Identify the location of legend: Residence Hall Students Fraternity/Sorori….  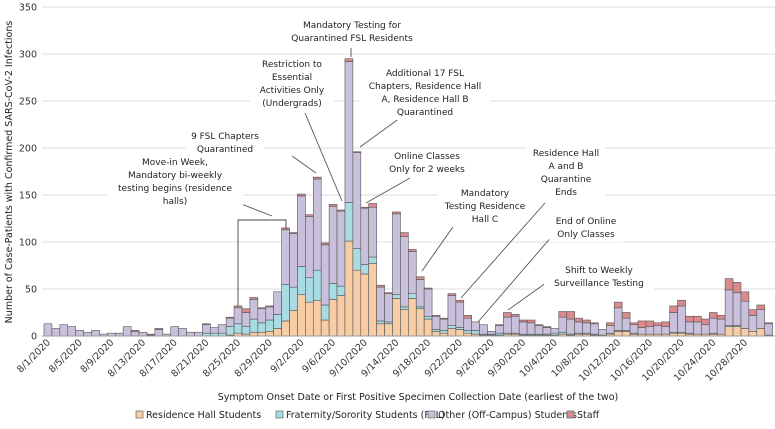
(367, 415).